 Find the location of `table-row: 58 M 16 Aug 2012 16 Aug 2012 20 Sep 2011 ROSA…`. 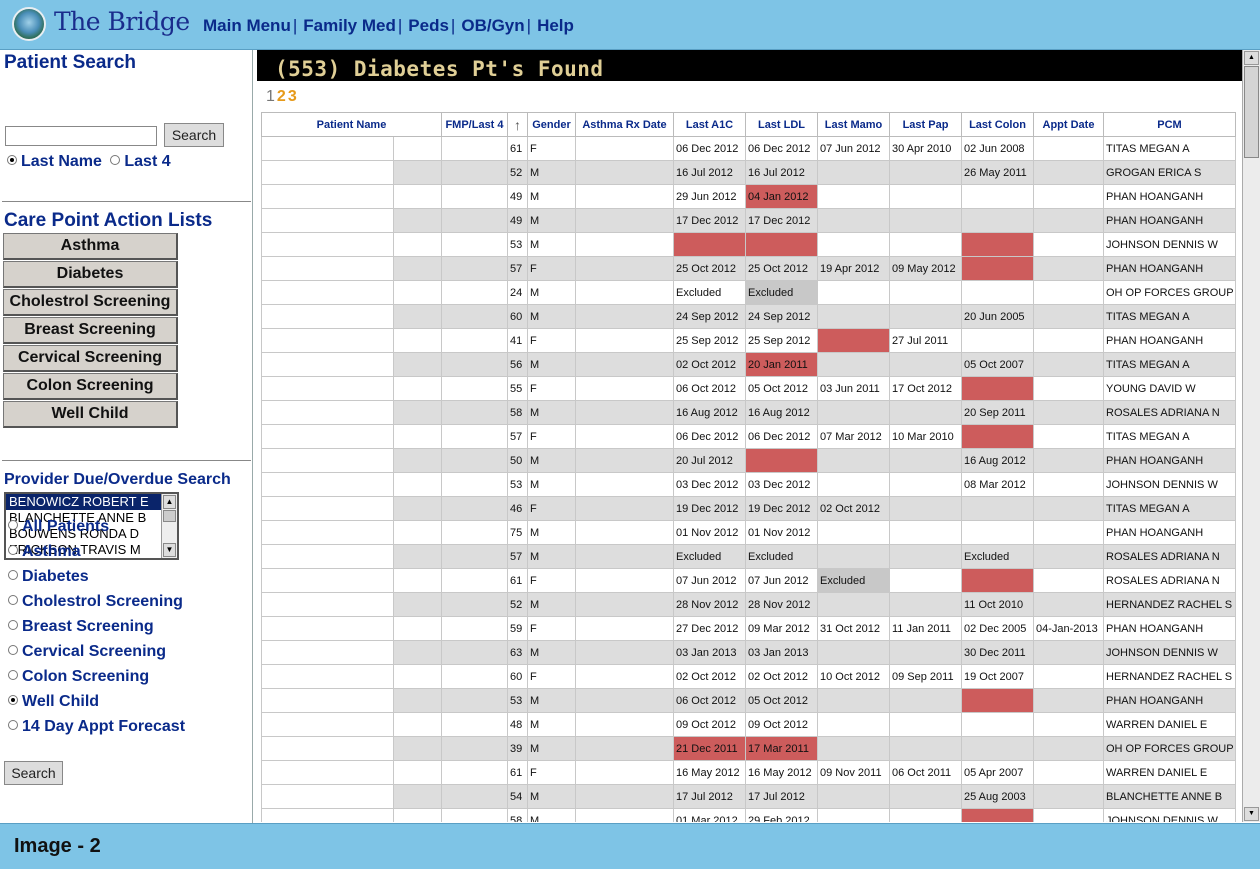

table-row: 58 M 16 Aug 2012 16 Aug 2012 20 Sep 2011 ROSA… is located at coordinates (748, 412).